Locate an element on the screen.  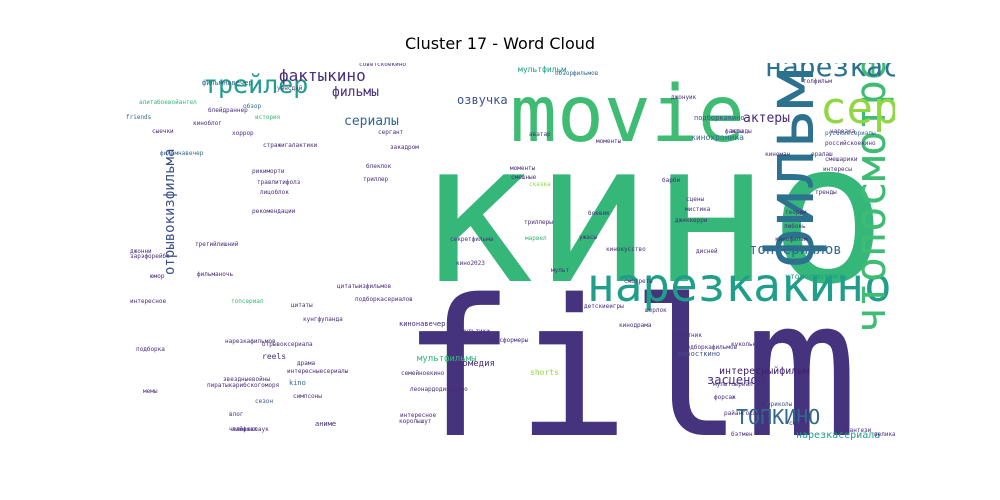
word-28: новосткино is located at coordinates (699, 354).